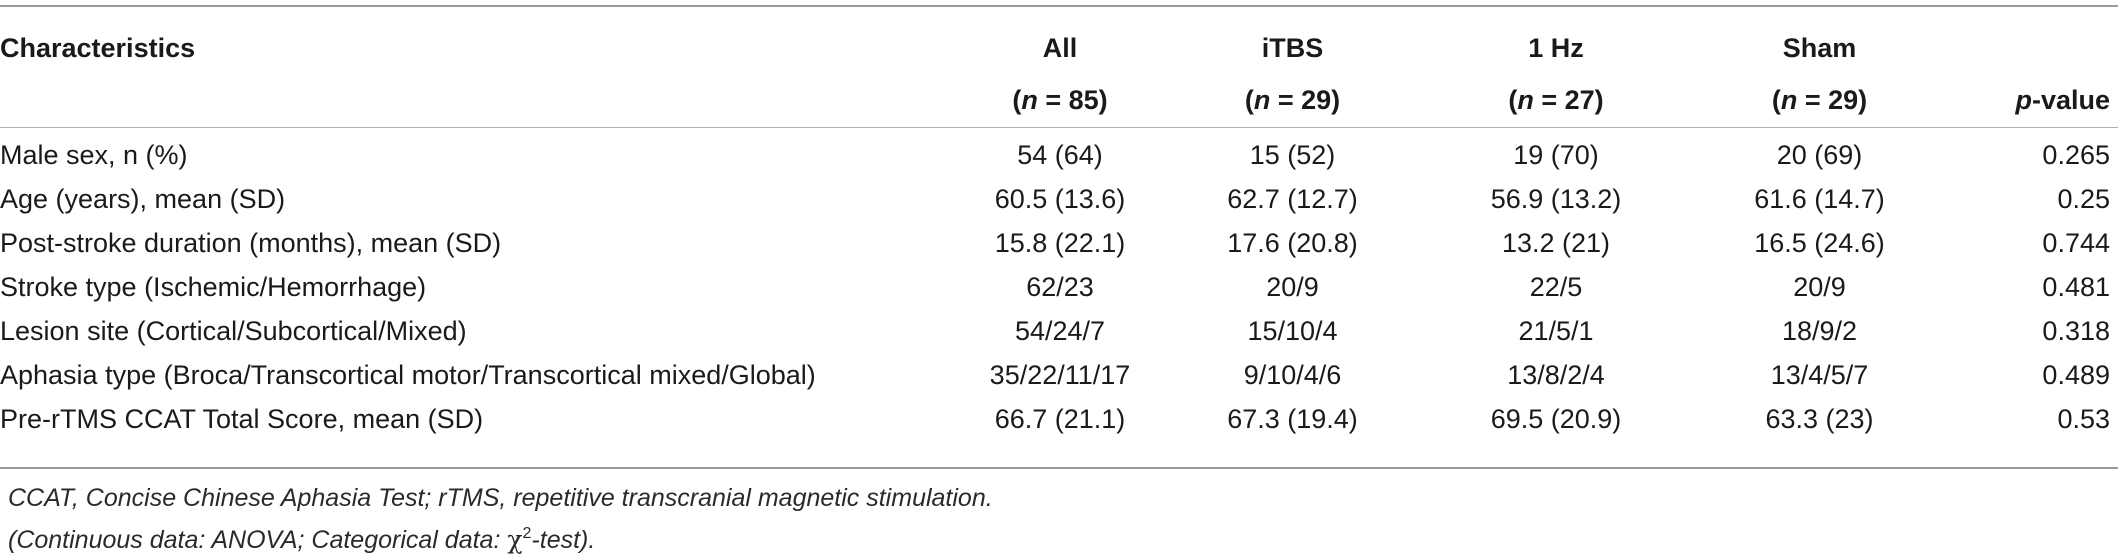 Image resolution: width=2118 pixels, height=558 pixels. What do you see at coordinates (213, 287) in the screenshot?
I see `row-label: Stroke type (Ischemic/Hemorrhage)` at bounding box center [213, 287].